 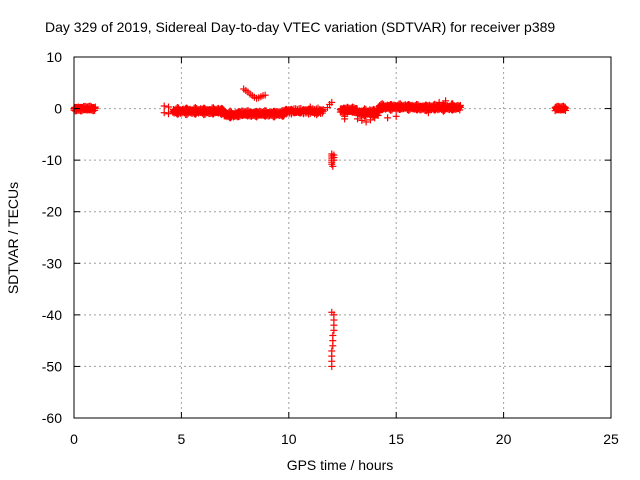 What do you see at coordinates (504, 439) in the screenshot?
I see `x-tick-label: 20` at bounding box center [504, 439].